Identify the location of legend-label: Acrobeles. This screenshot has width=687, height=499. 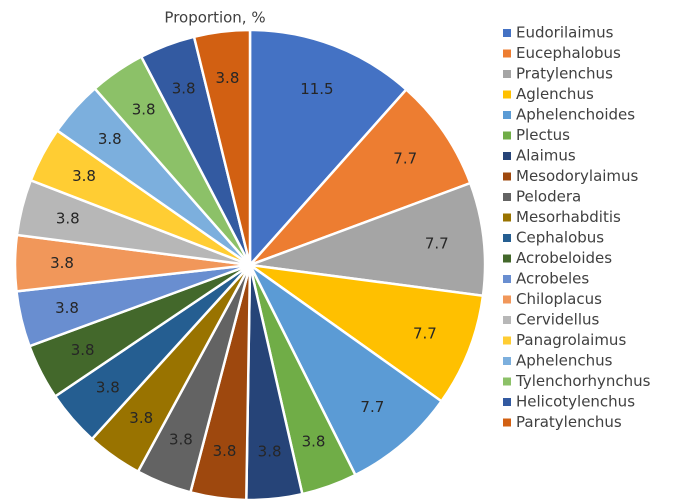
(552, 279).